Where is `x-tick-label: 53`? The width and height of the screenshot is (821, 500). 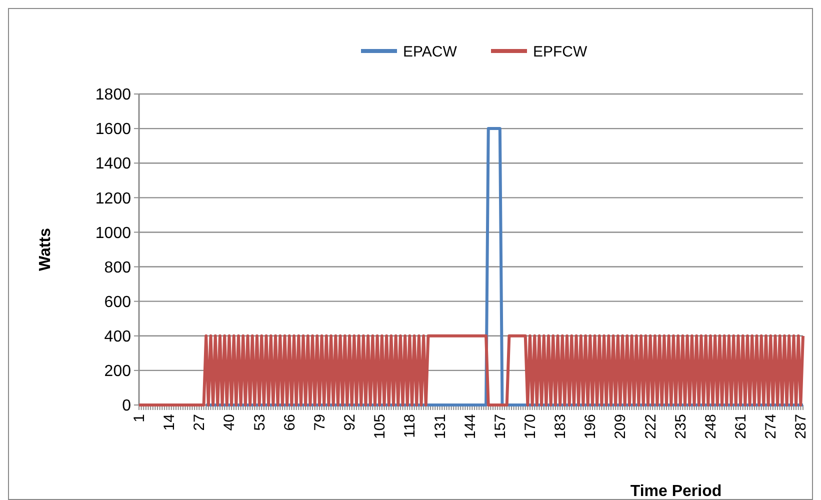 x-tick-label: 53 is located at coordinates (259, 422).